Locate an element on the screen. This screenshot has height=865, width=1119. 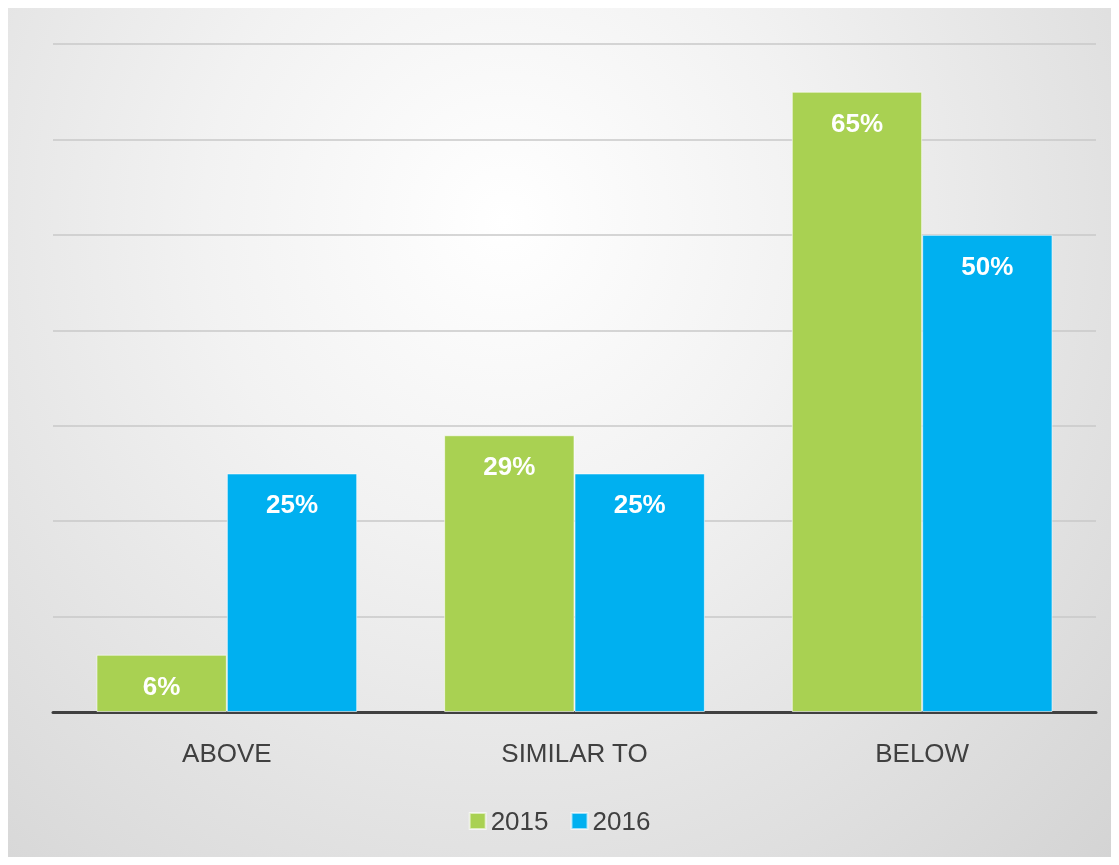
data-label: 29% is located at coordinates (509, 466).